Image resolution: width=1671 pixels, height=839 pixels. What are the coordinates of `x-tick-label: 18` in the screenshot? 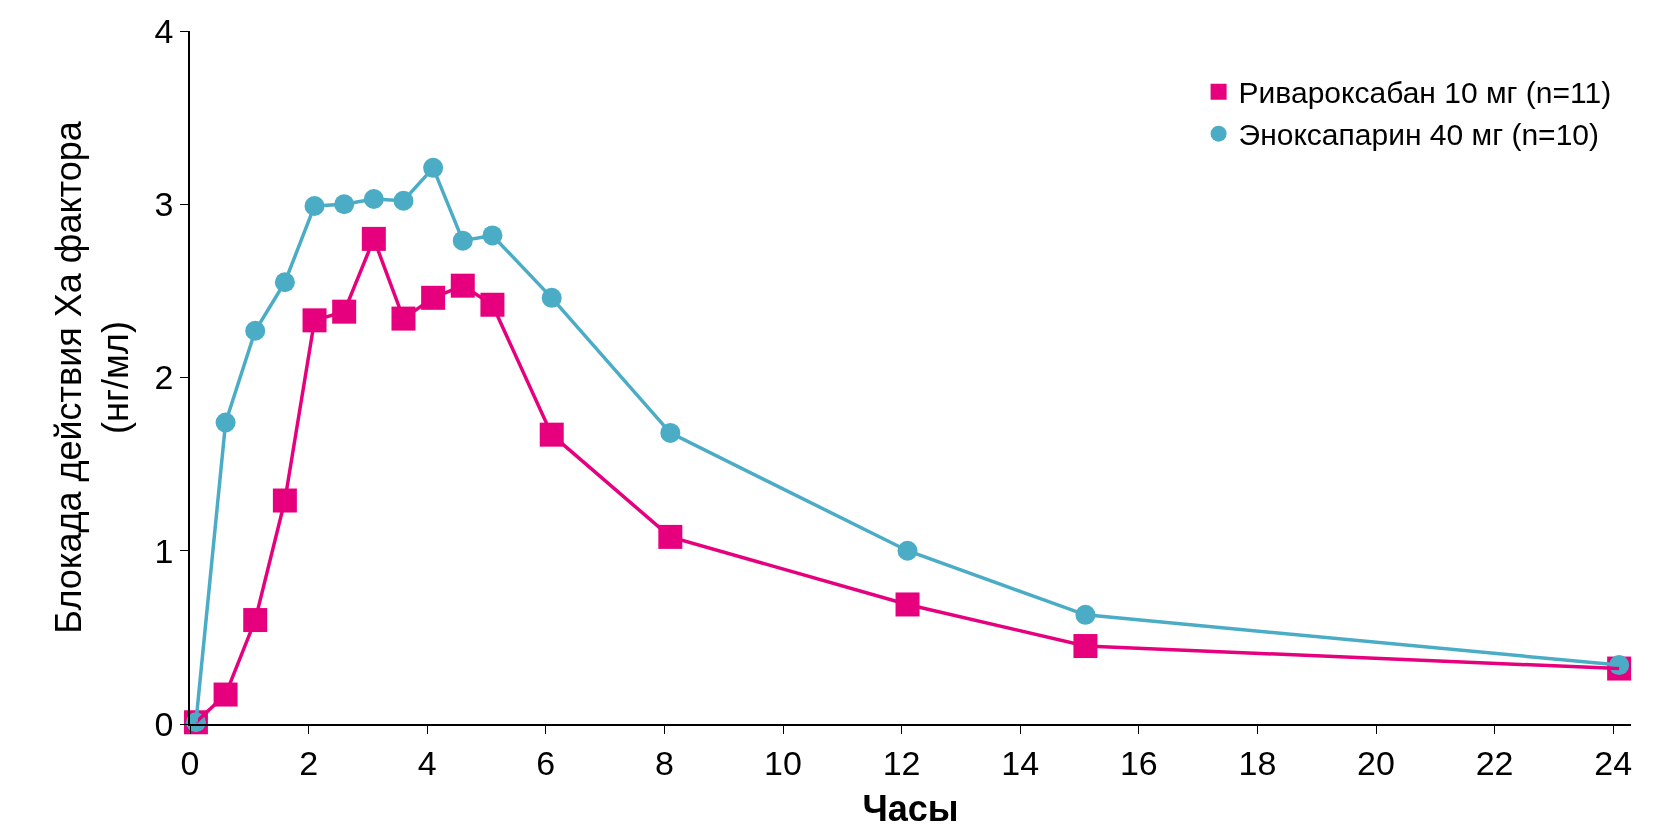 It's located at (1257, 762).